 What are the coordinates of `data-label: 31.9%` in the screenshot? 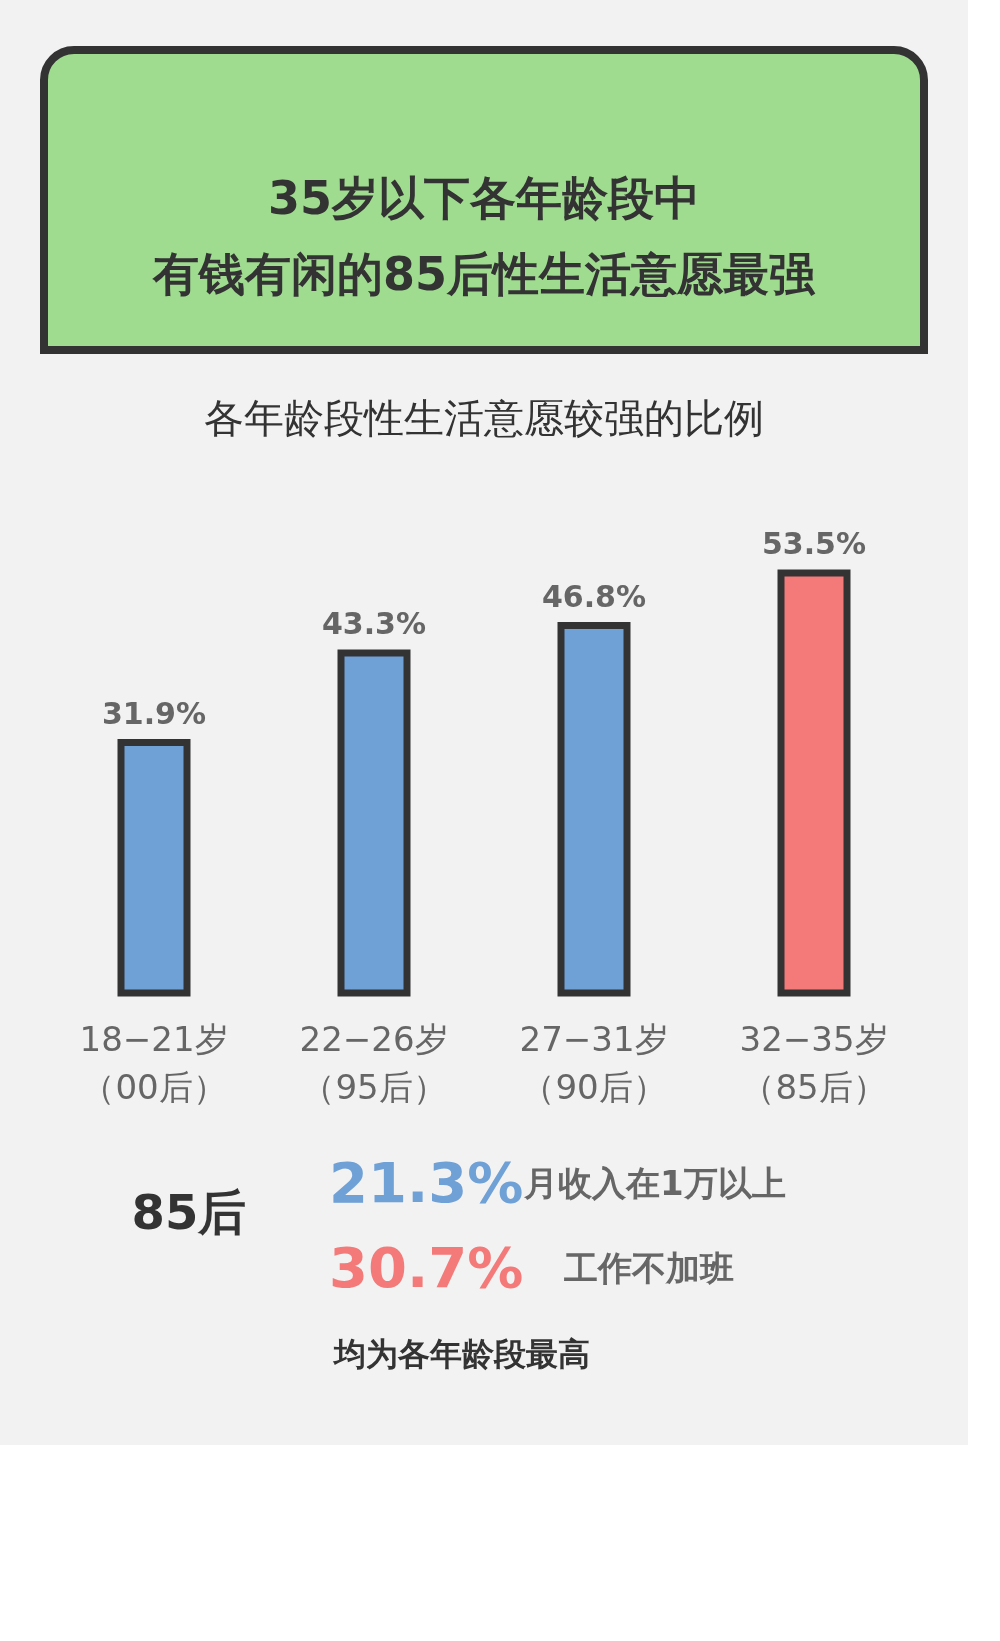 It's located at (154, 713).